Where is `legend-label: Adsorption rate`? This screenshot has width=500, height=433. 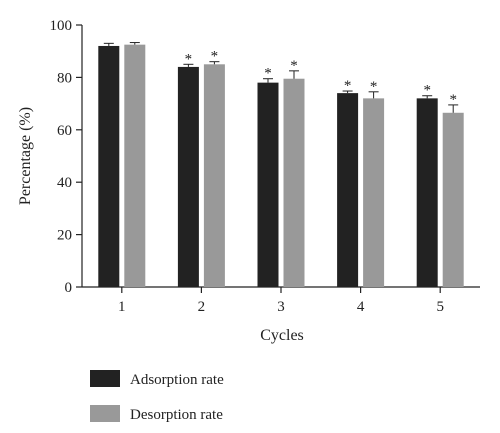
legend-label: Adsorption rate is located at coordinates (177, 380).